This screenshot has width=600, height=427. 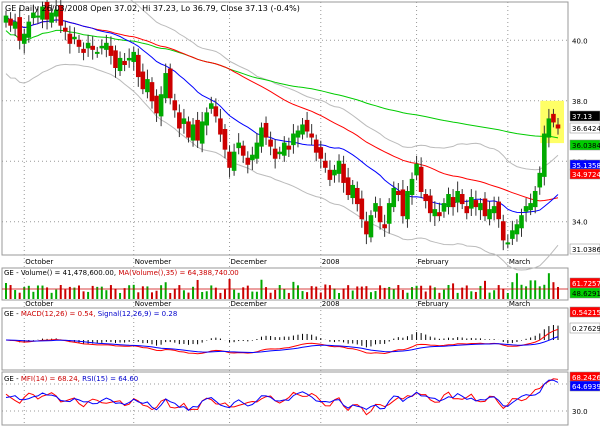 What do you see at coordinates (586, 250) in the screenshot?
I see `price-badge-5: 31.0386` at bounding box center [586, 250].